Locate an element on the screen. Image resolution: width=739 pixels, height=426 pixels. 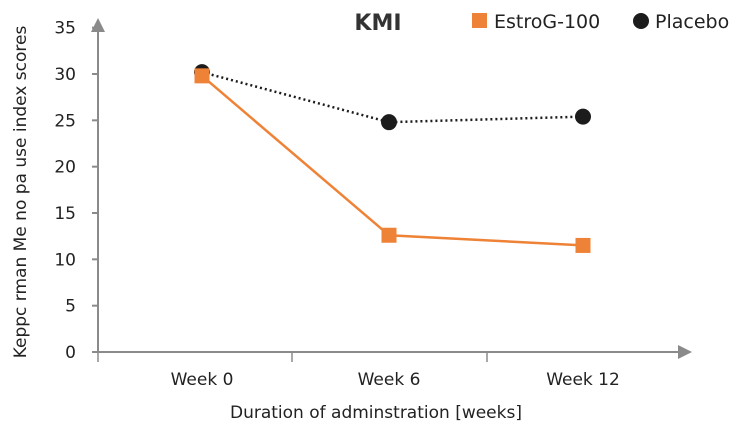
legend-marker-estrog is located at coordinates (479, 20).